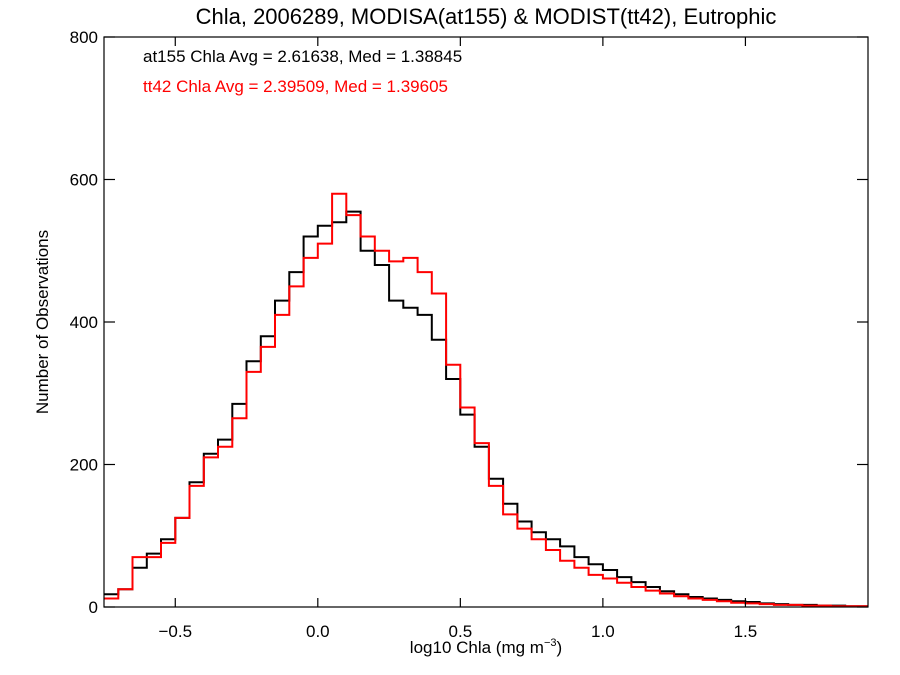 Image resolution: width=900 pixels, height=675 pixels. What do you see at coordinates (175, 631) in the screenshot?
I see `x-tick-label: −0.5` at bounding box center [175, 631].